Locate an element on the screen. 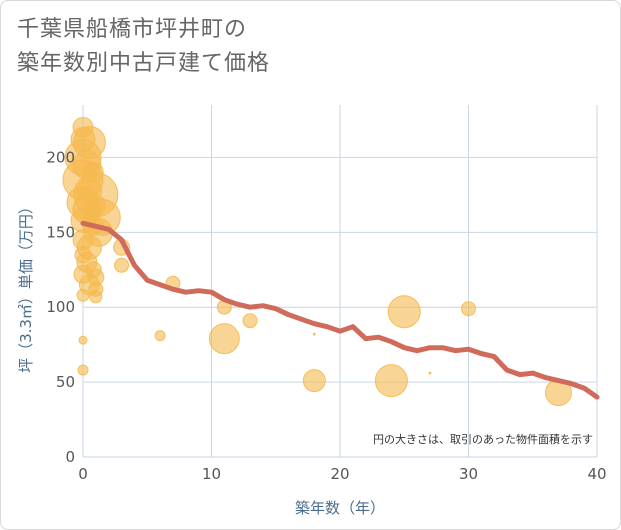 Image resolution: width=621 pixels, height=530 pixels. y-tick-label: 0 is located at coordinates (70, 457).